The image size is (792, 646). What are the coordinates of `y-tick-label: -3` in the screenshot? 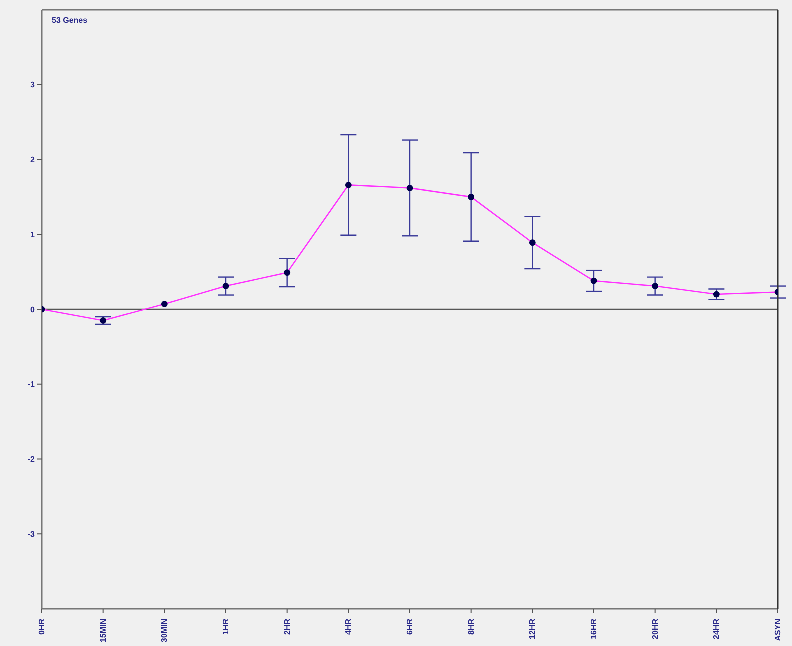 It's located at (32, 534).